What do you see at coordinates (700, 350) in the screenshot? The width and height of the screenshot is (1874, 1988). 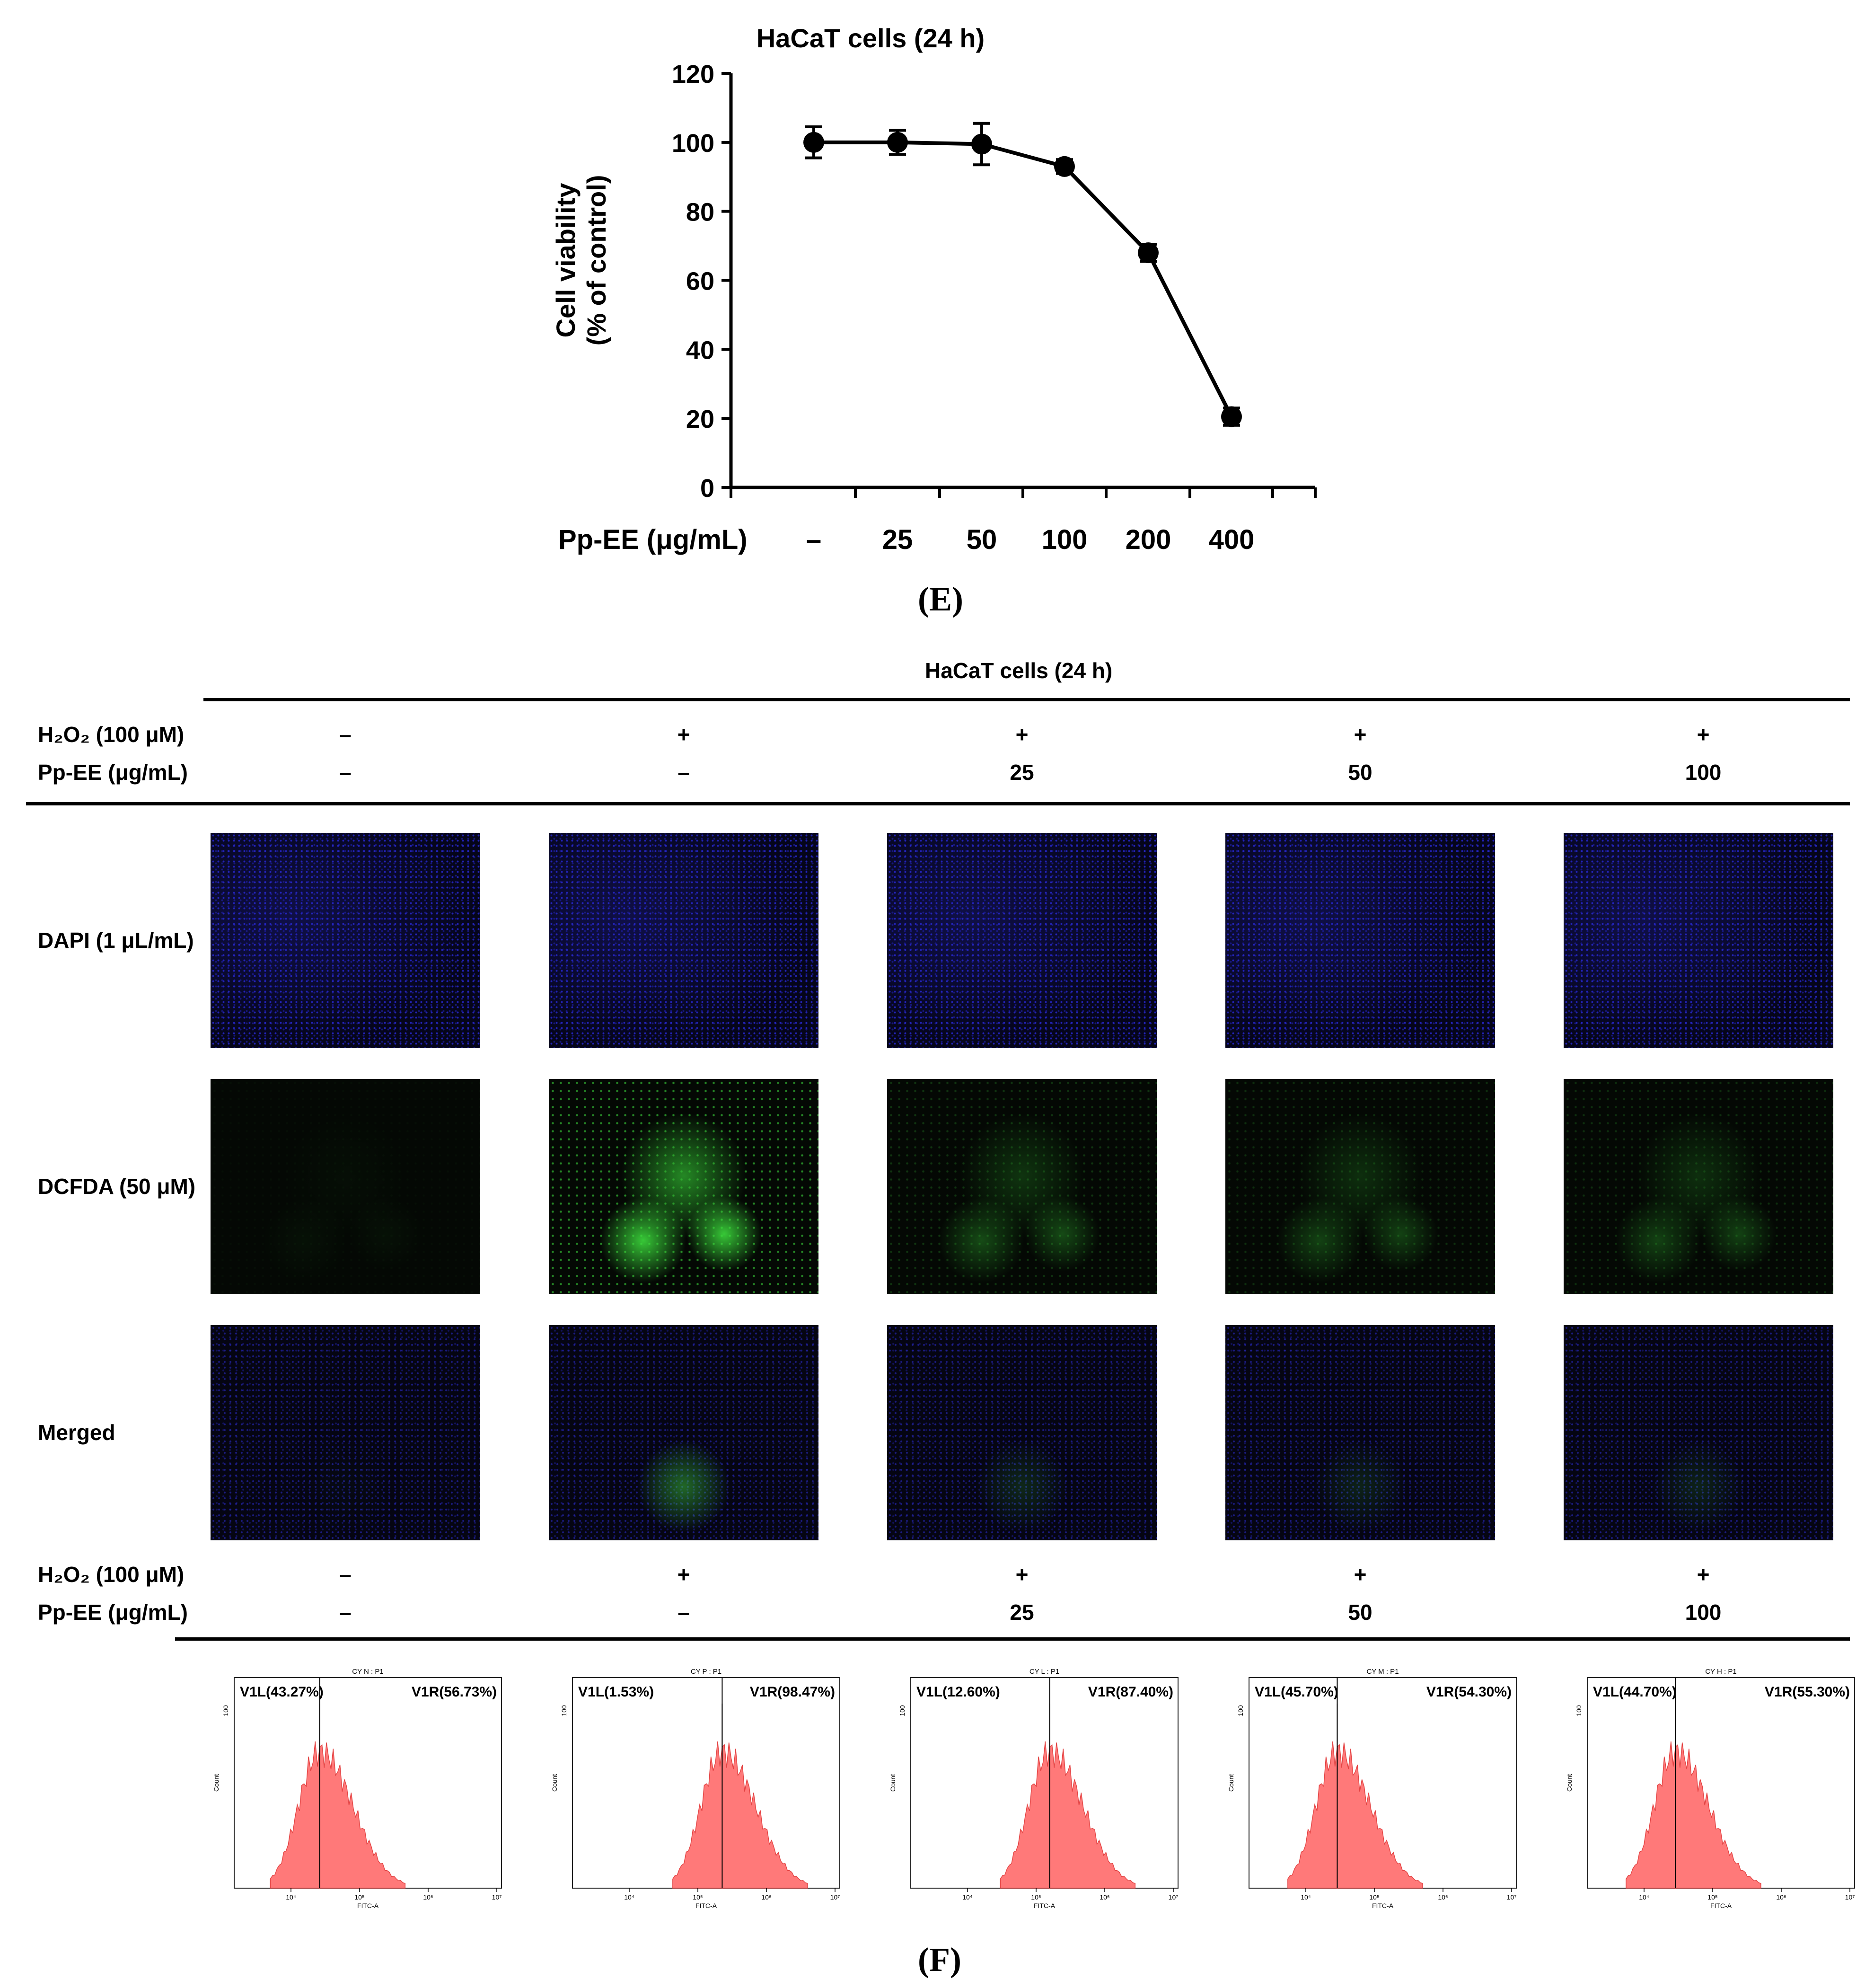 I see `y-tick-label: 40` at bounding box center [700, 350].